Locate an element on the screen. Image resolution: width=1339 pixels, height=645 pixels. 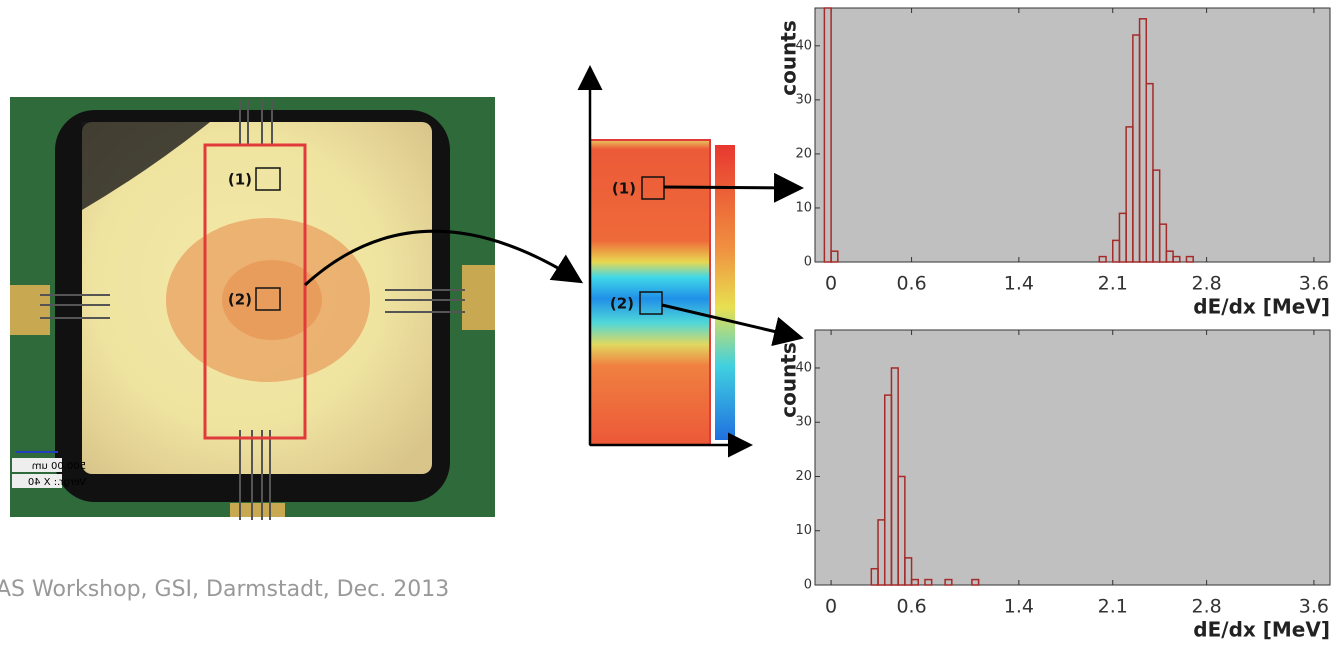
scale-bar-label: 500.00 um is located at coordinates (59, 466).